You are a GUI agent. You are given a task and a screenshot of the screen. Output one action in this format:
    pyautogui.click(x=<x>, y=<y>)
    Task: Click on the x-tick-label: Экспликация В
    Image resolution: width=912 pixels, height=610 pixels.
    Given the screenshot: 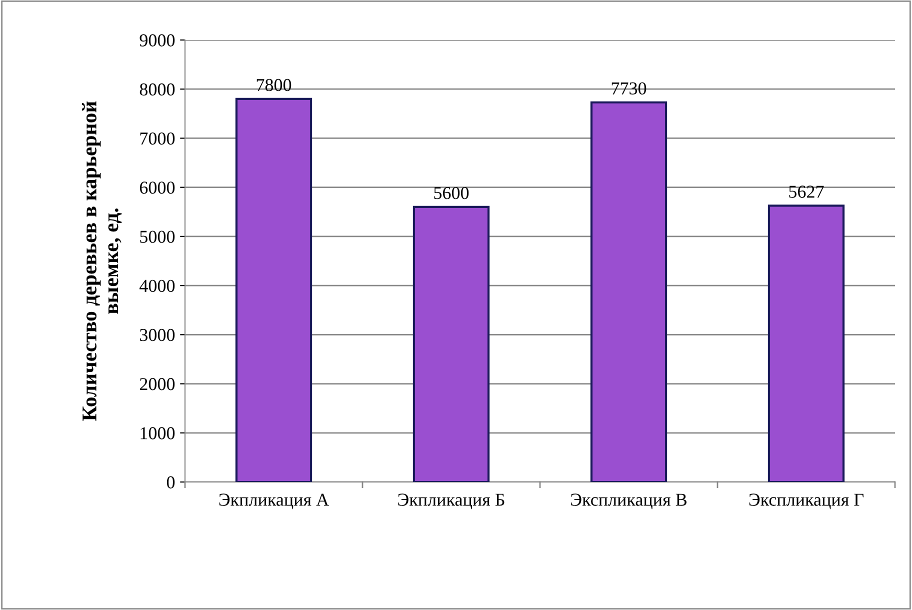 What is the action you would take?
    pyautogui.click(x=629, y=502)
    